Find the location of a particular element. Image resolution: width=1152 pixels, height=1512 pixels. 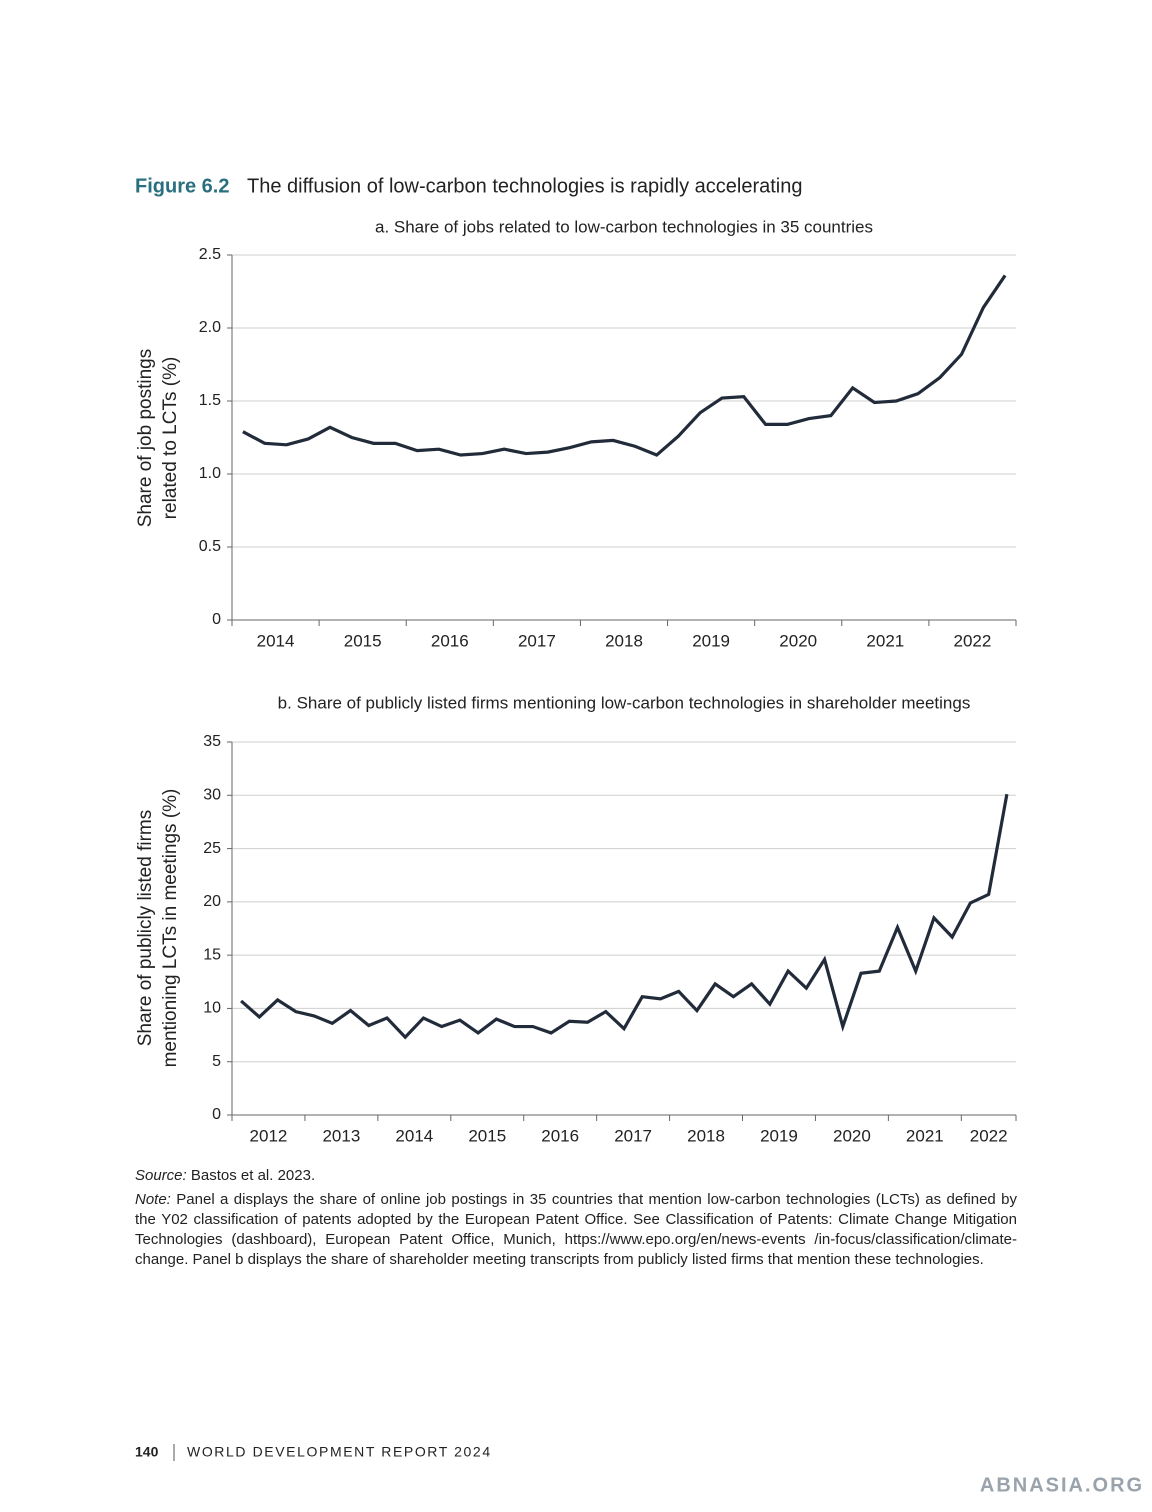

note-label: Note: is located at coordinates (153, 1199).